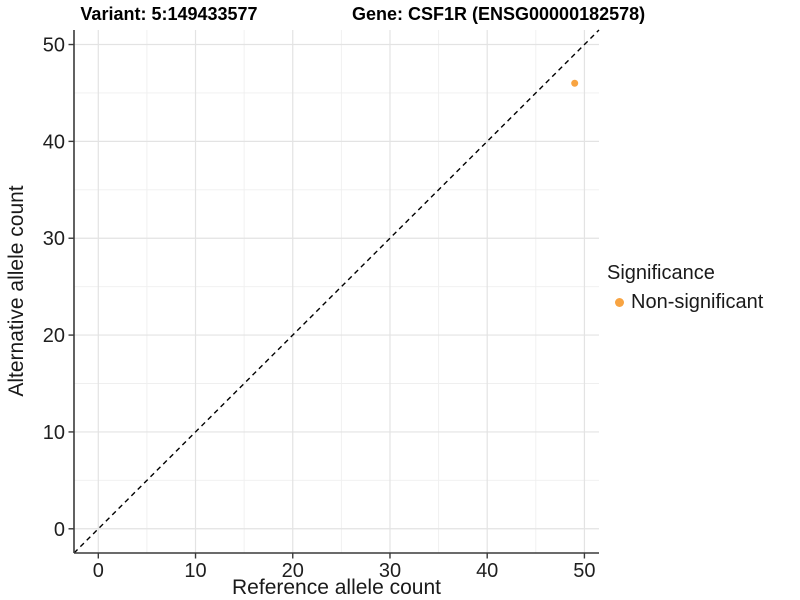  What do you see at coordinates (619, 302) in the screenshot?
I see `legend-dot-icon` at bounding box center [619, 302].